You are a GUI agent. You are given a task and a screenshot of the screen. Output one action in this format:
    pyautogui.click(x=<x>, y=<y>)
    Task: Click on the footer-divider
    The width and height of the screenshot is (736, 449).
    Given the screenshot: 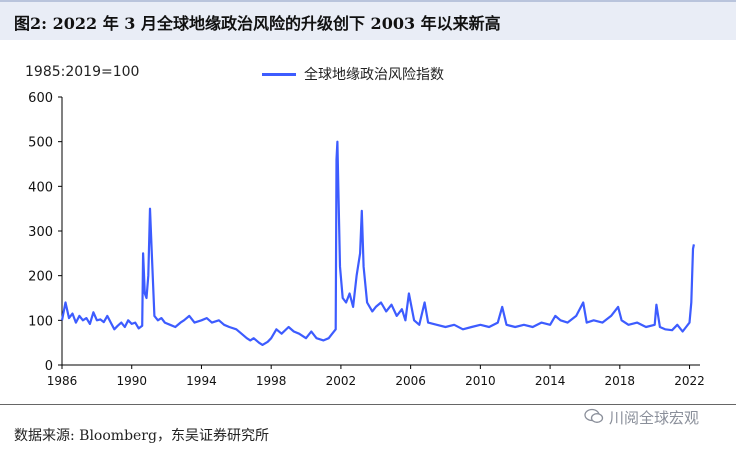 What is the action you would take?
    pyautogui.click(x=368, y=404)
    